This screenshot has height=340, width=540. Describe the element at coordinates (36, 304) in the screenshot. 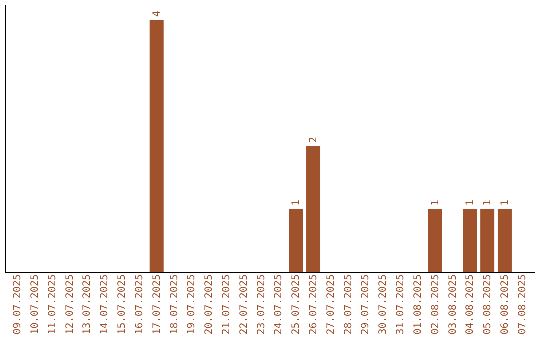

I see `x-tick-label: 10.07.2025` at that location.